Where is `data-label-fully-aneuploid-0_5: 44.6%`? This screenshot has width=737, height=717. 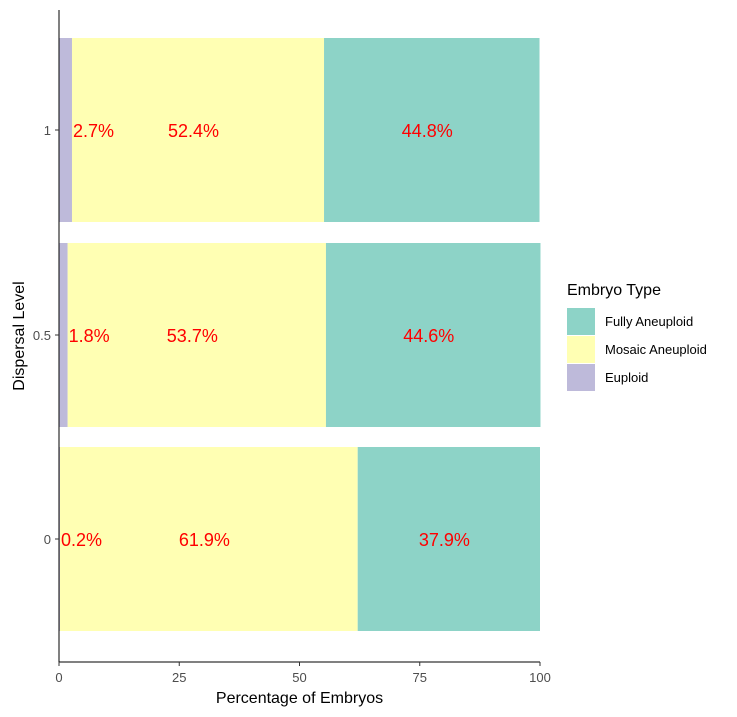
data-label-fully-aneuploid-0_5: 44.6% is located at coordinates (428, 336).